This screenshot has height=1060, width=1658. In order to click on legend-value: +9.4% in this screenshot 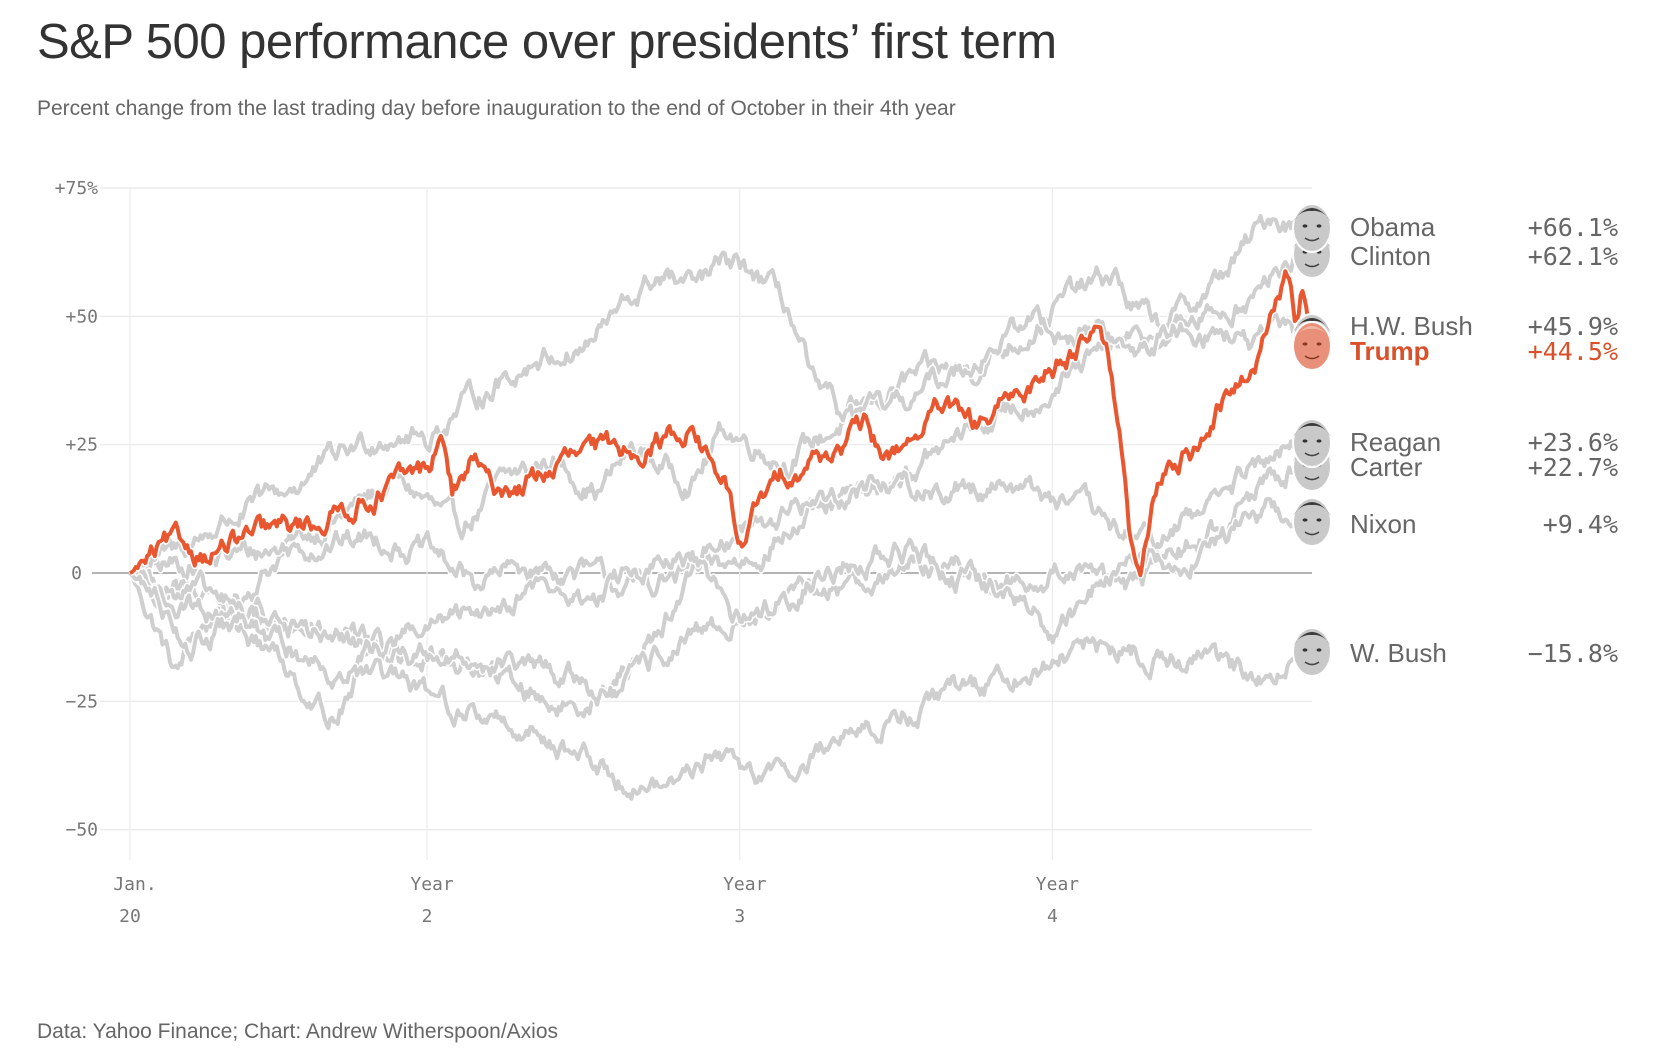, I will do `click(1580, 524)`.